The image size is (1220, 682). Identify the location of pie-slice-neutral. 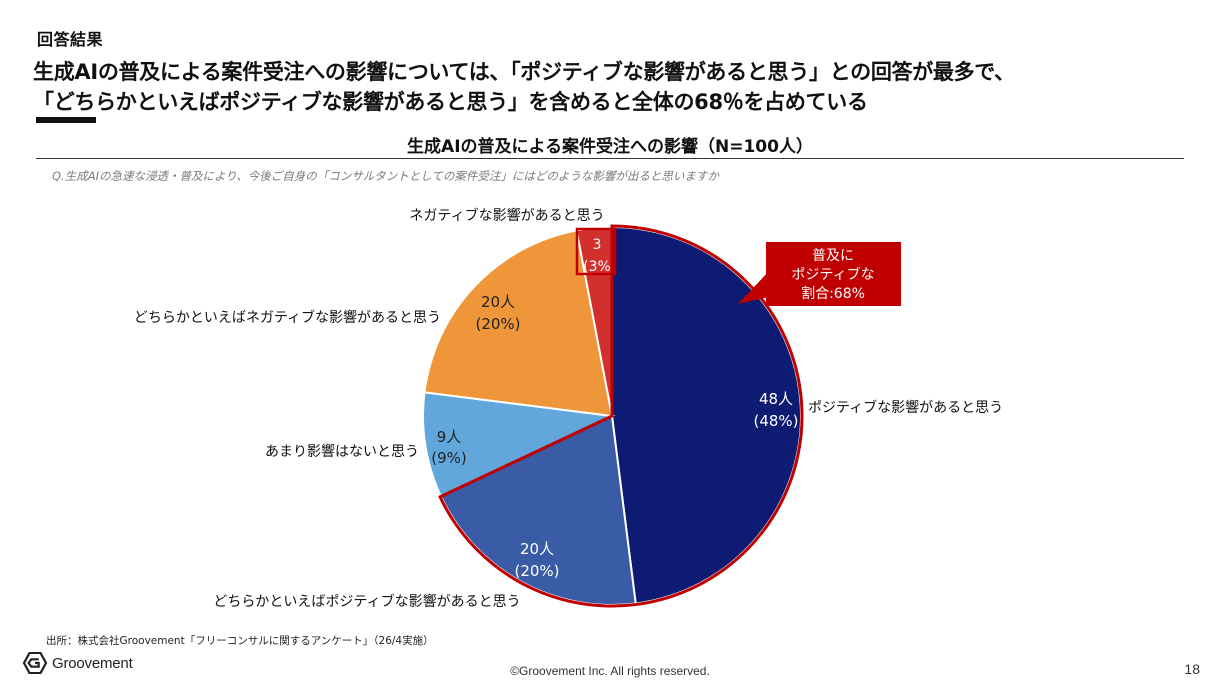
(519, 444).